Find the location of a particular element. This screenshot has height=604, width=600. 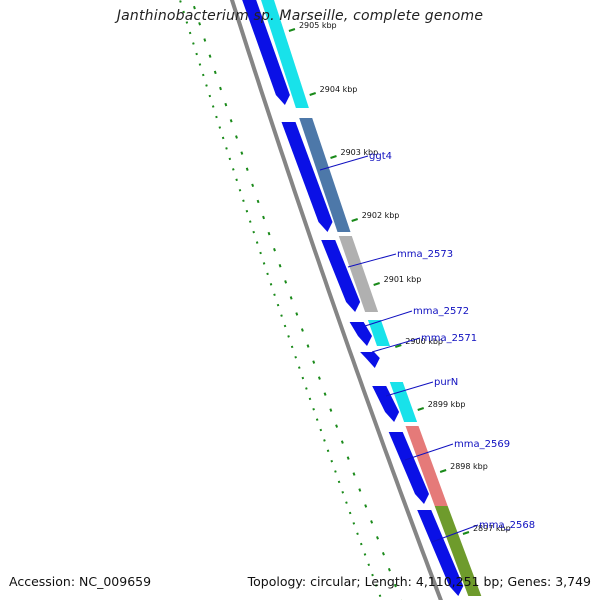

accession-text: Accession: NC_009659 is located at coordinates (80, 581).